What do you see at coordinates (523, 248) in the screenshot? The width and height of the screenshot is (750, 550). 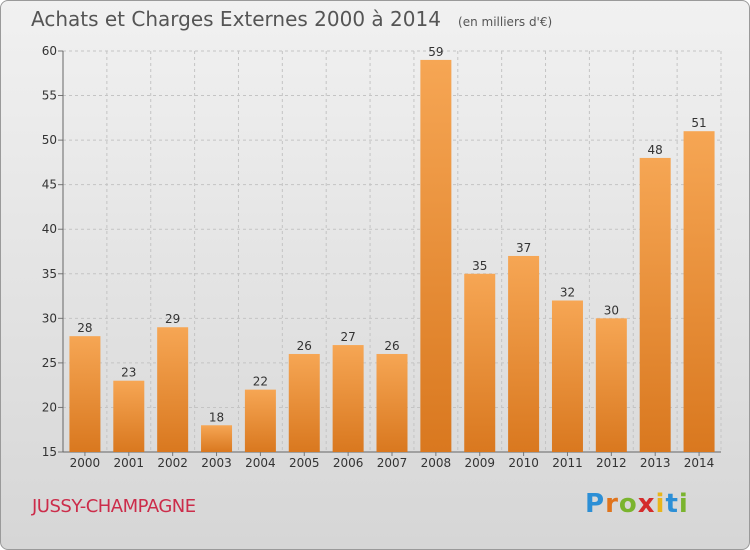 I see `data-label: 37` at bounding box center [523, 248].